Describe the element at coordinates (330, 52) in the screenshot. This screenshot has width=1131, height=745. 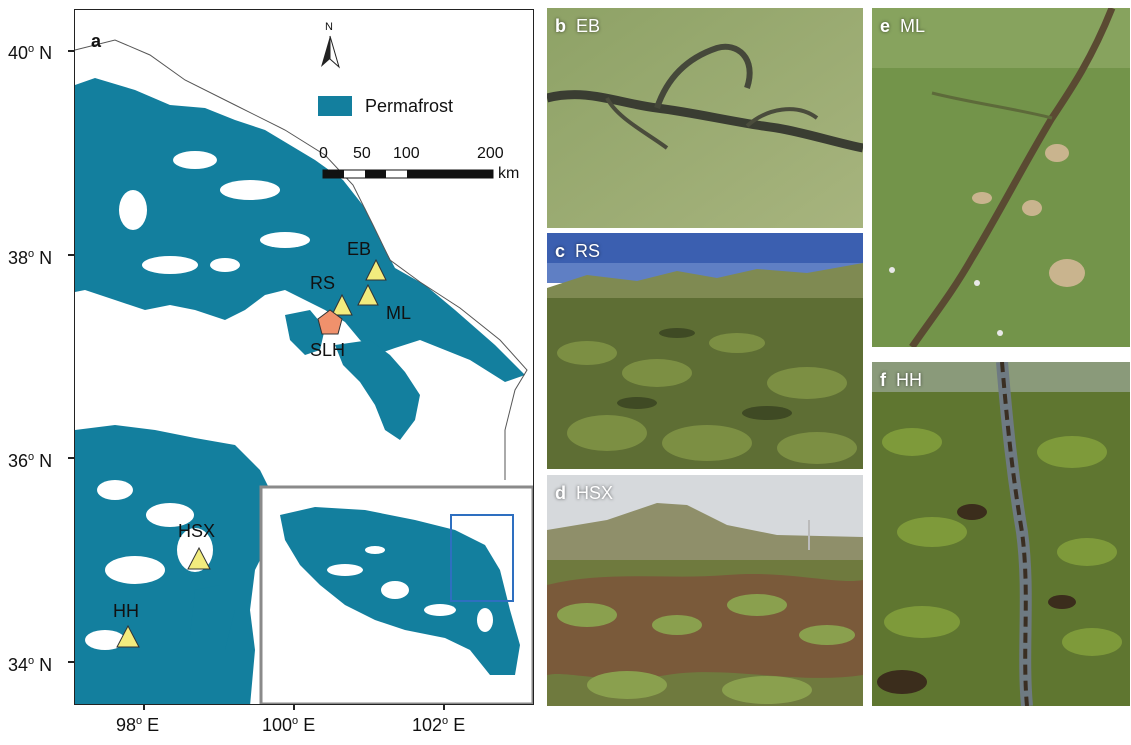
I see `north-arrow-icon` at that location.